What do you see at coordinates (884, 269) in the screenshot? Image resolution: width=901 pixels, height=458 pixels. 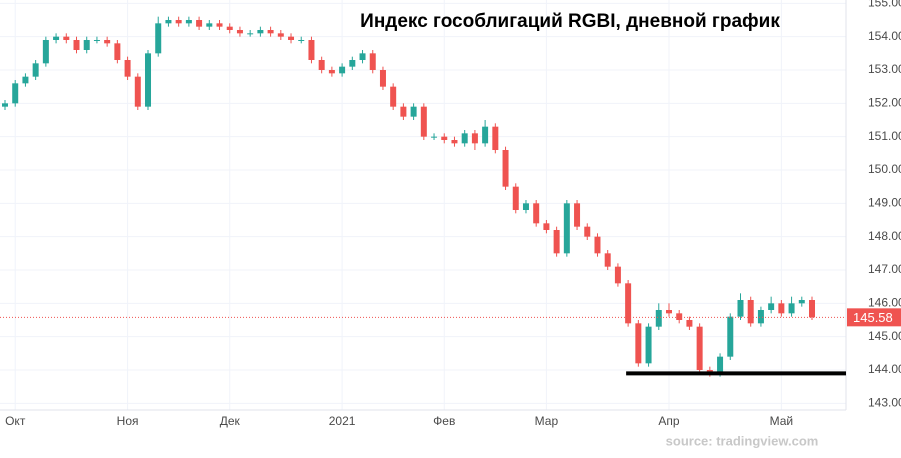 I see `y-tick-label: 147.00` at bounding box center [884, 269].